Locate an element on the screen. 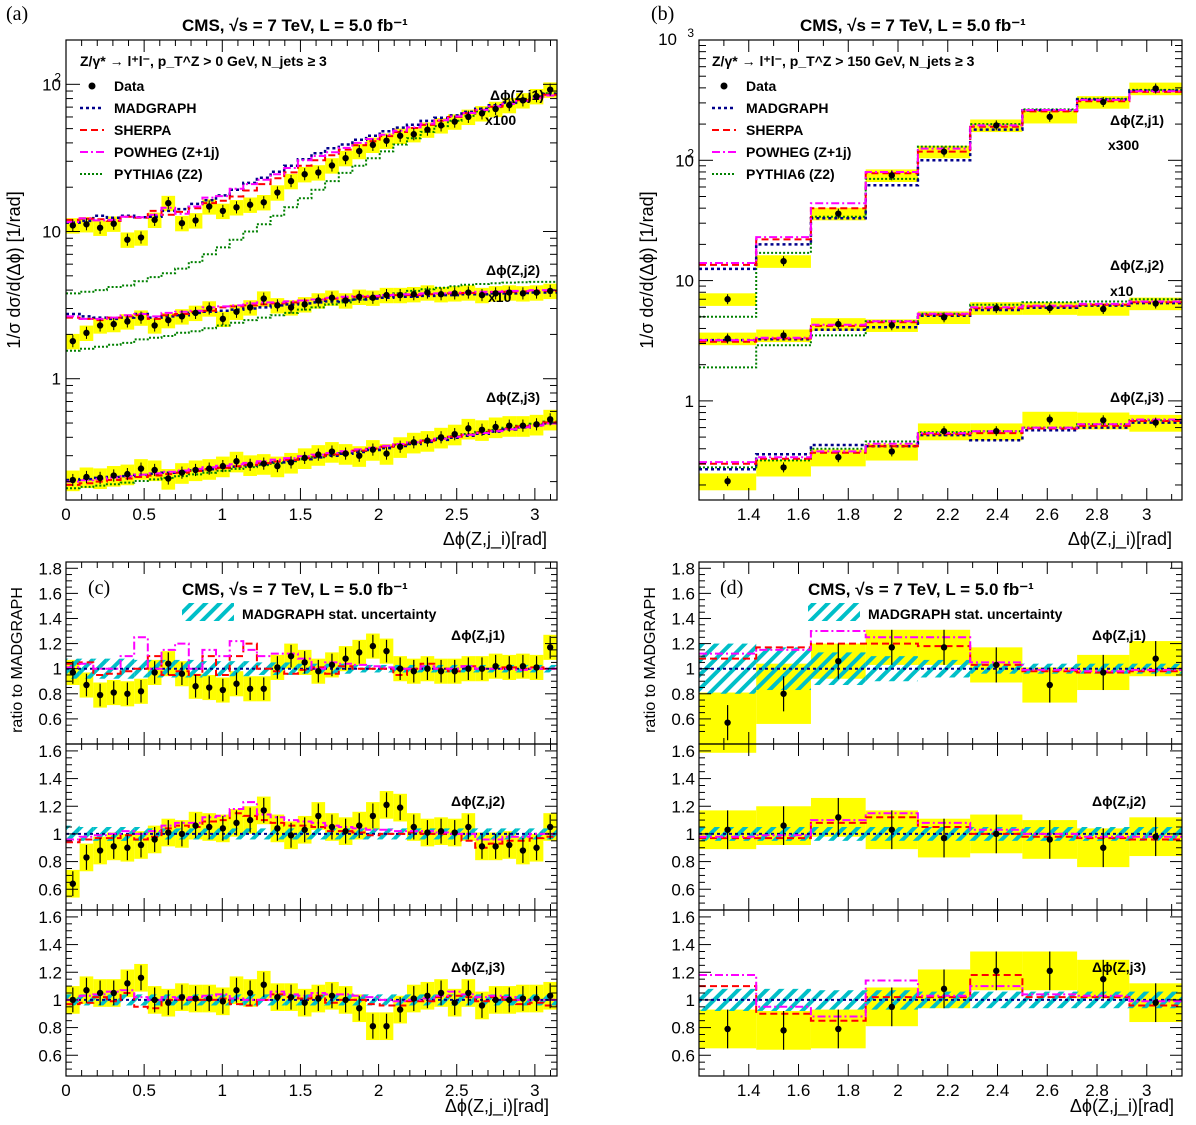 Image resolution: width=1196 pixels, height=1125 pixels. panel-c-pad3-xtick-label: 0.5 is located at coordinates (144, 1090).